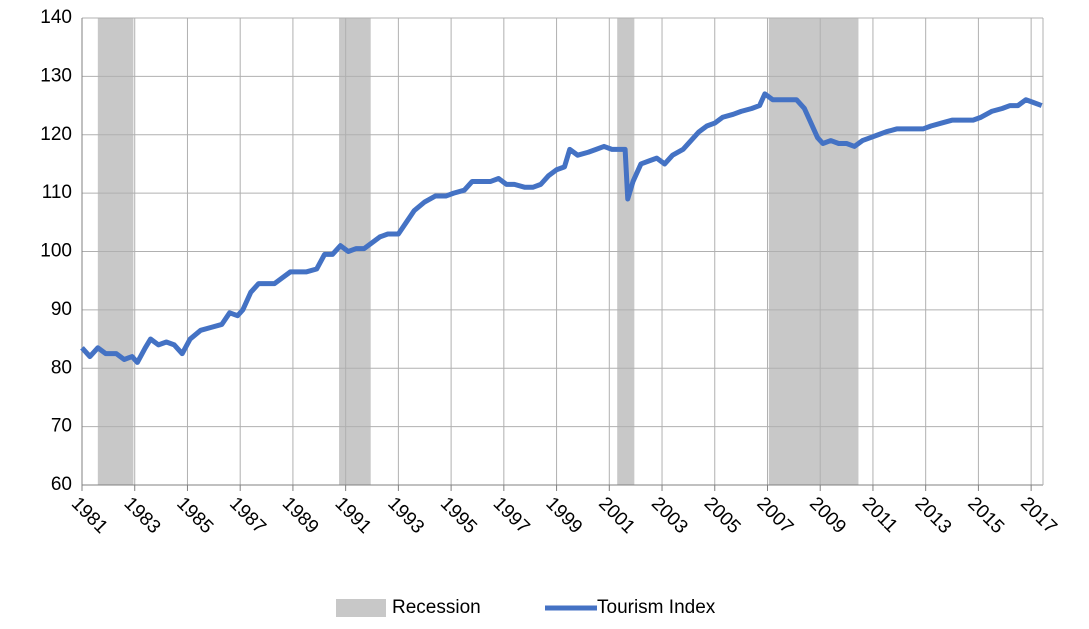 Image resolution: width=1089 pixels, height=629 pixels. I want to click on legend-label: Tourism Index, so click(656, 607).